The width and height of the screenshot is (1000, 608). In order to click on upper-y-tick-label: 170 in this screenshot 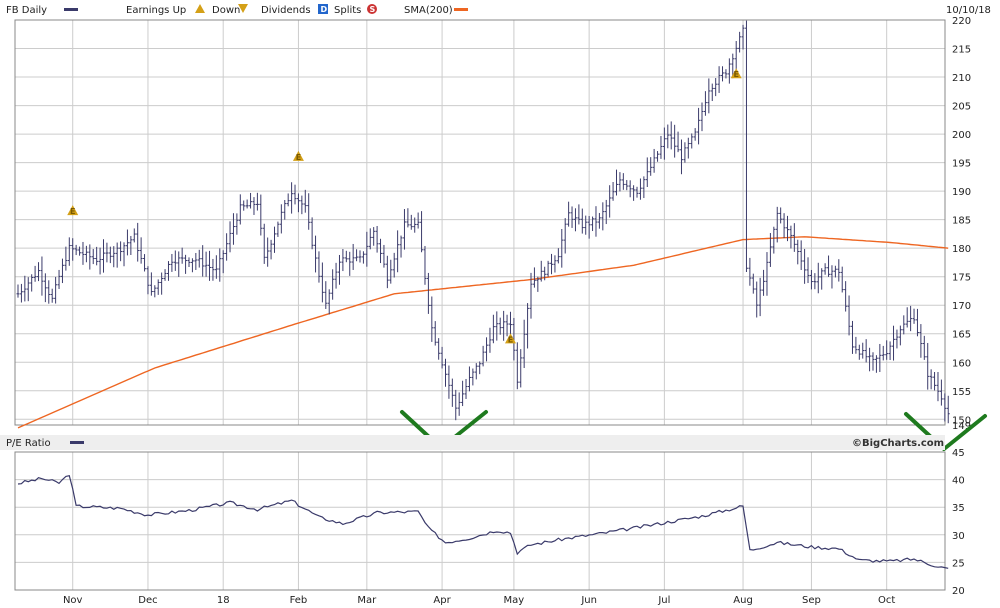, I will do `click(961, 306)`.